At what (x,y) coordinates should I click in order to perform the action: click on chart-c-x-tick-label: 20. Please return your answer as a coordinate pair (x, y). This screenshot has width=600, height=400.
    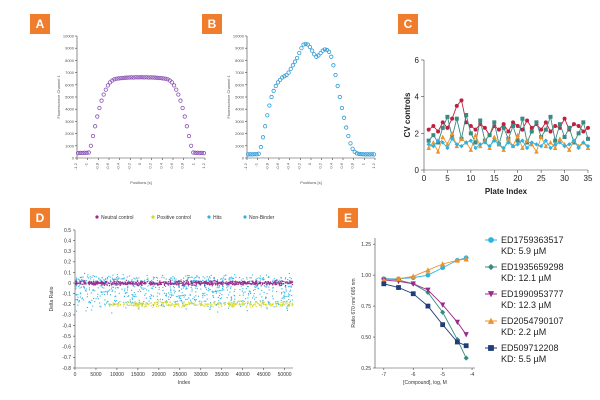
    Looking at the image, I should click on (517, 178).